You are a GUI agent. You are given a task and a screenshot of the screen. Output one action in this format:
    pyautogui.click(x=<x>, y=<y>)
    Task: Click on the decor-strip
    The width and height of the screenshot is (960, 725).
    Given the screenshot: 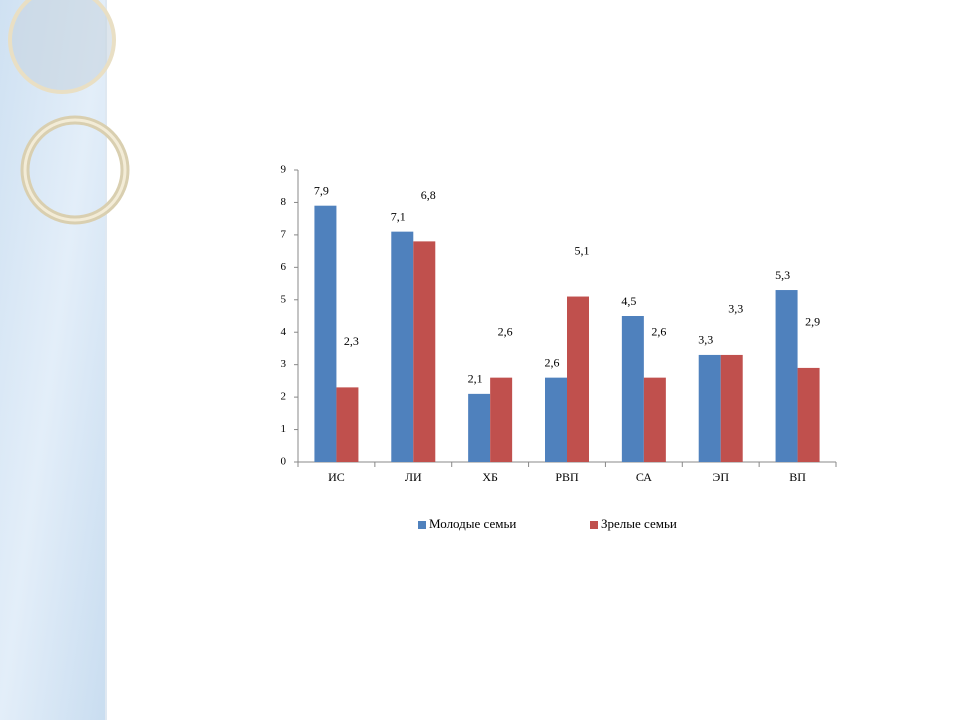 What is the action you would take?
    pyautogui.click(x=65, y=360)
    